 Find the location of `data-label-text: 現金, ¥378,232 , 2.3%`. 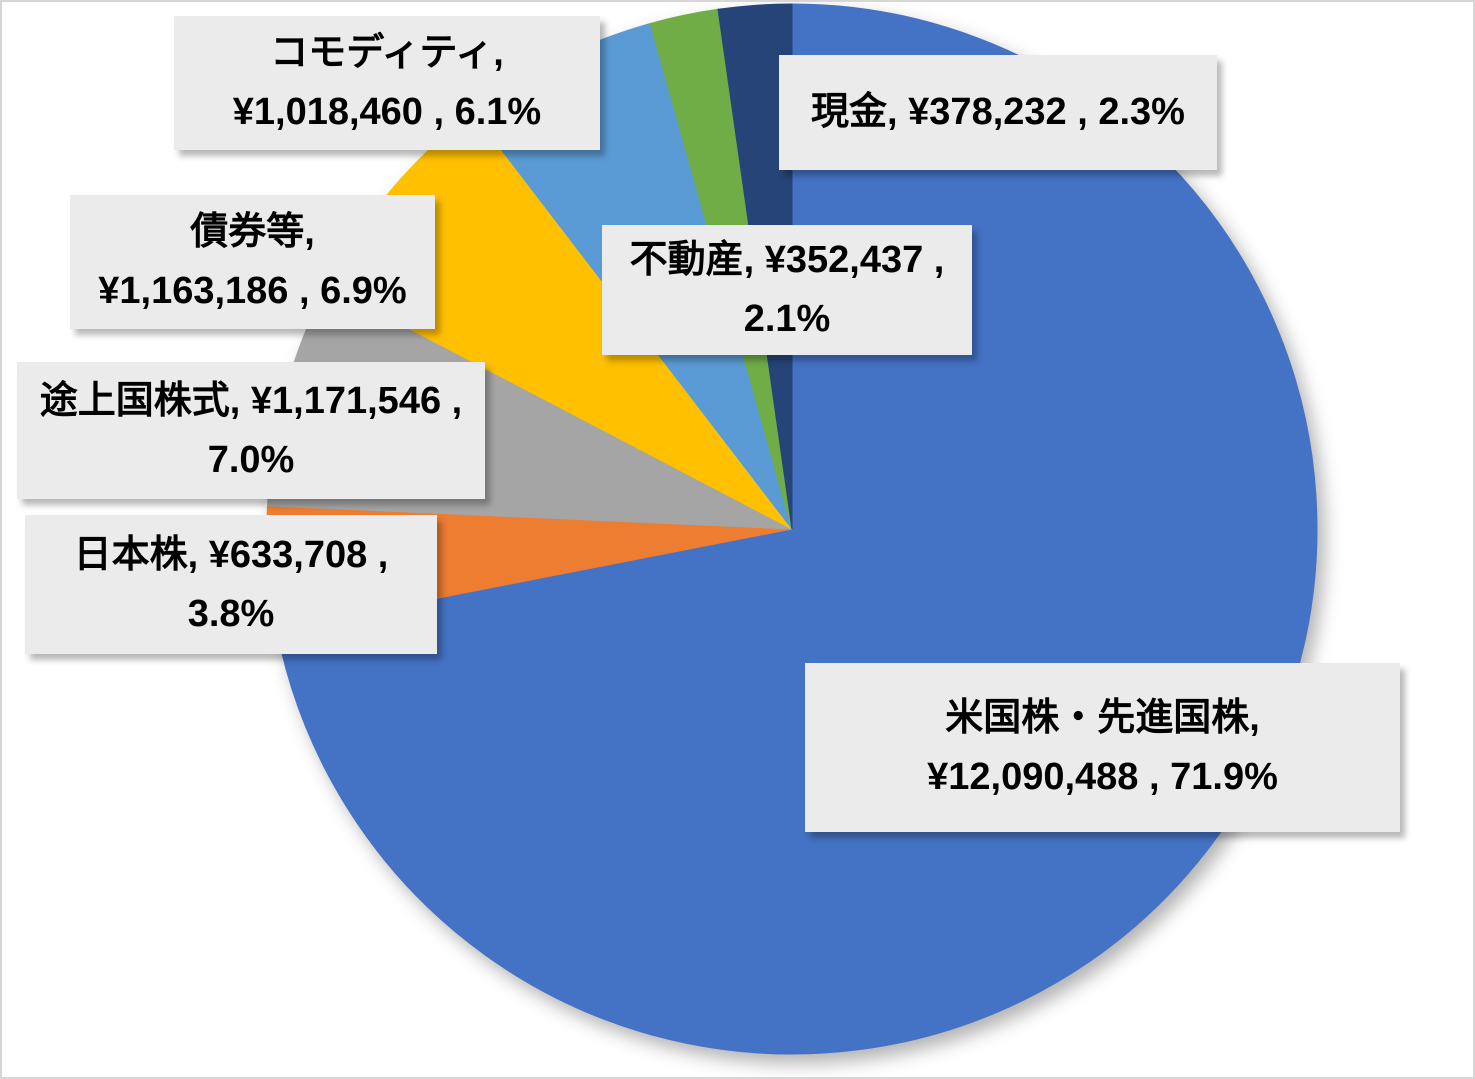

data-label-text: 現金, ¥378,232 , 2.3% is located at coordinates (998, 112).